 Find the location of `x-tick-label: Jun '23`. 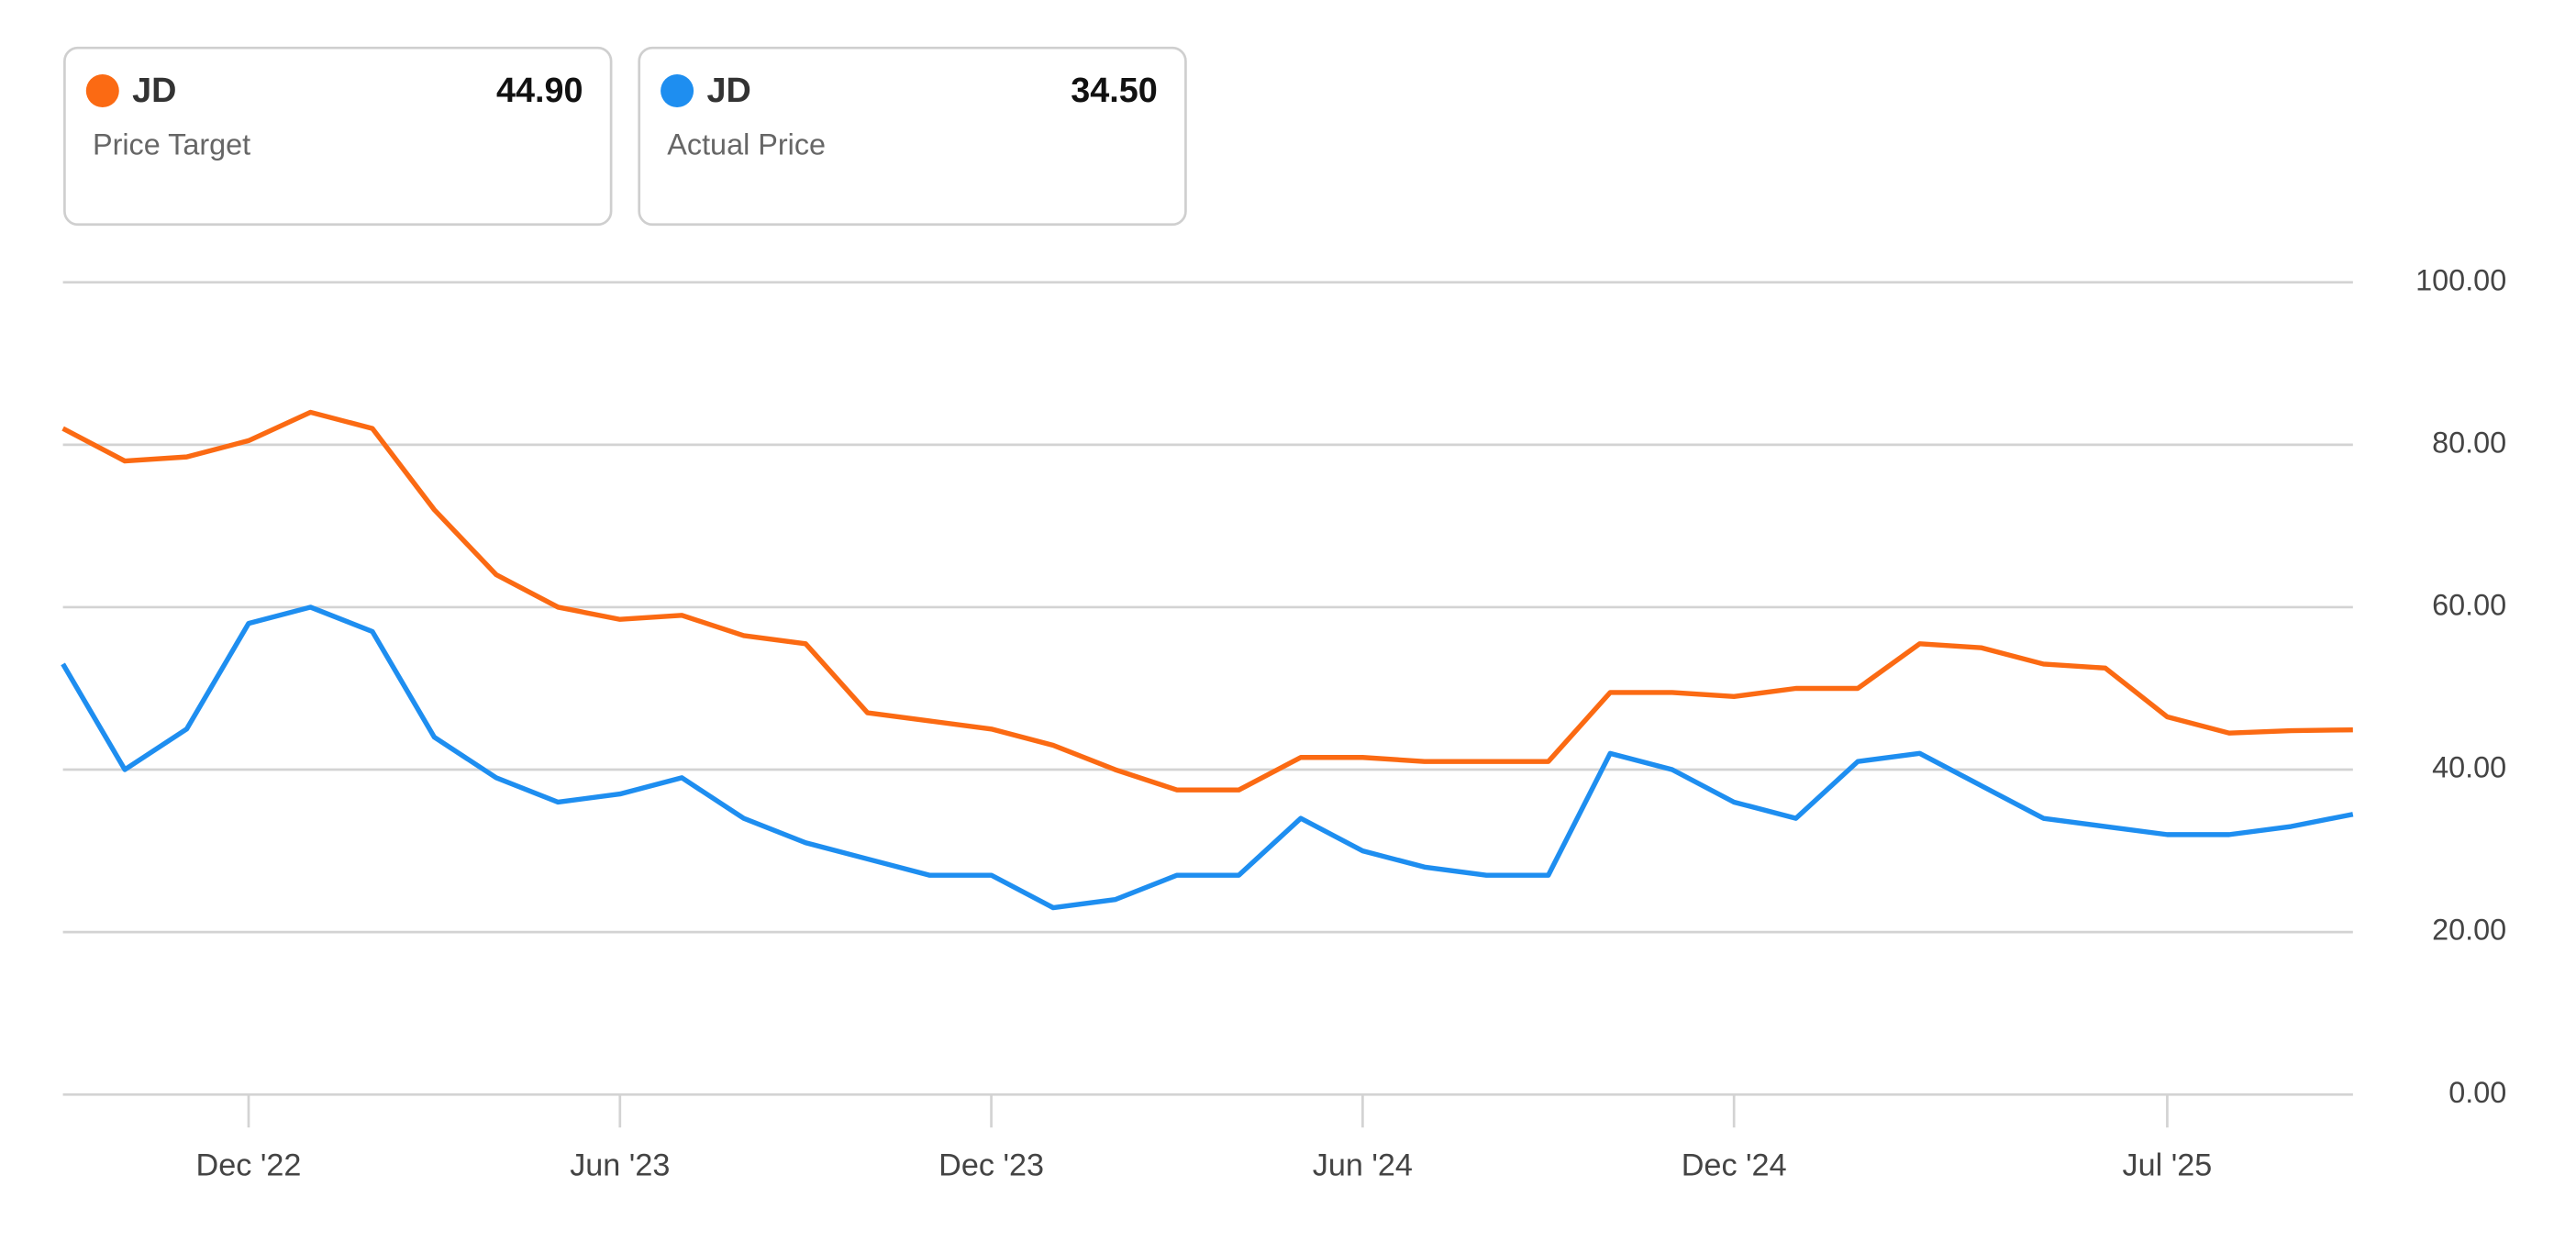

x-tick-label: Jun '23 is located at coordinates (620, 1165).